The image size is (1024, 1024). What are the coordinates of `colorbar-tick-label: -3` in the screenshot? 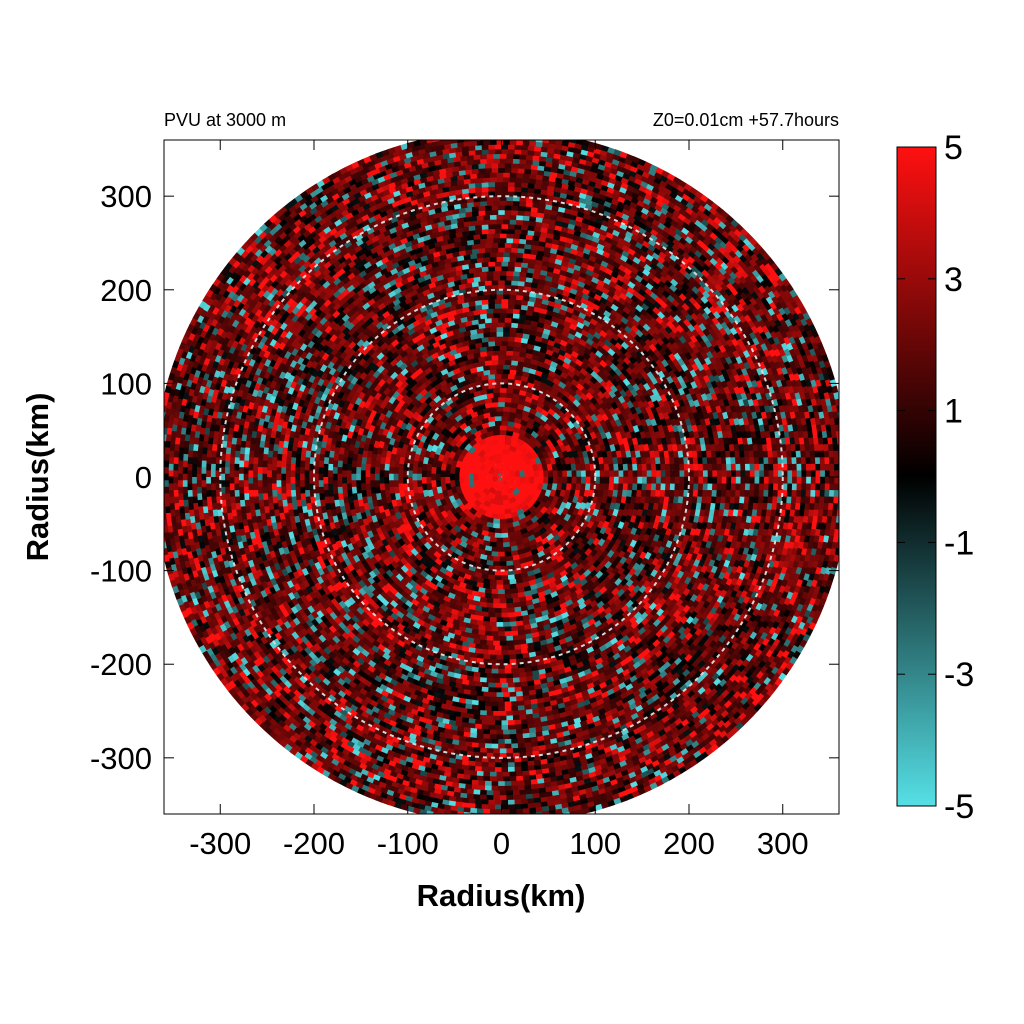 It's located at (959, 675).